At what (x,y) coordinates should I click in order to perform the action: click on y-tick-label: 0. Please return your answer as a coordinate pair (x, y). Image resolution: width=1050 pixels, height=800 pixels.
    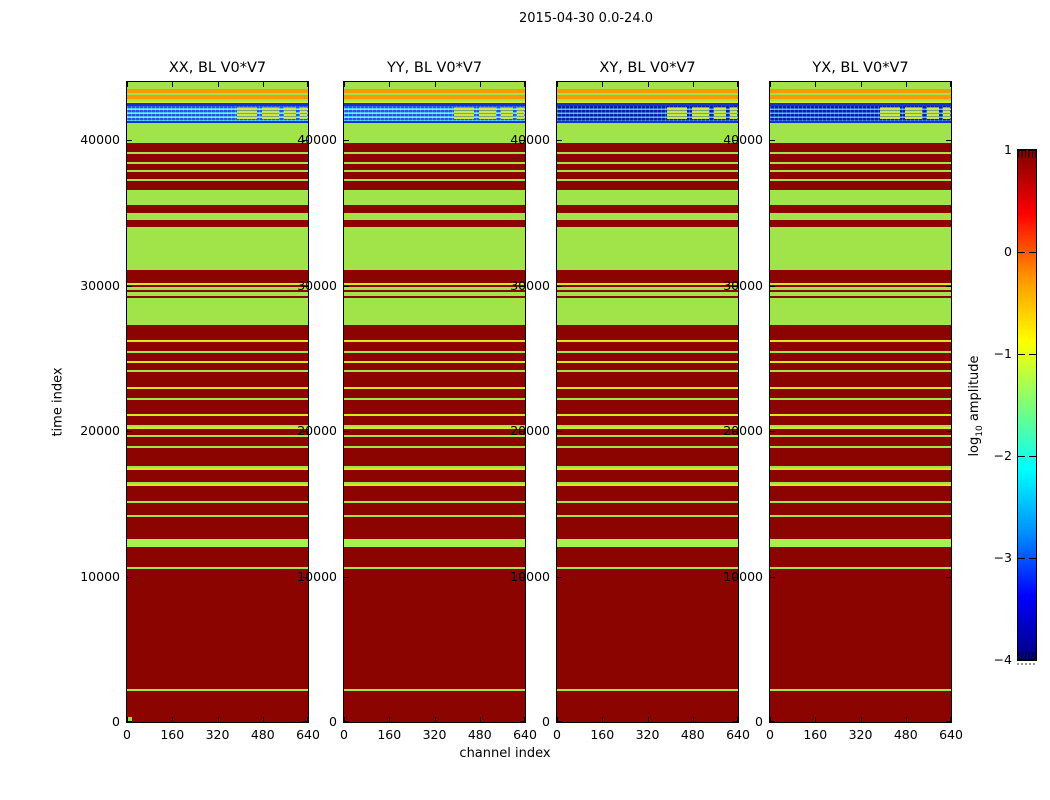
    Looking at the image, I should click on (333, 721).